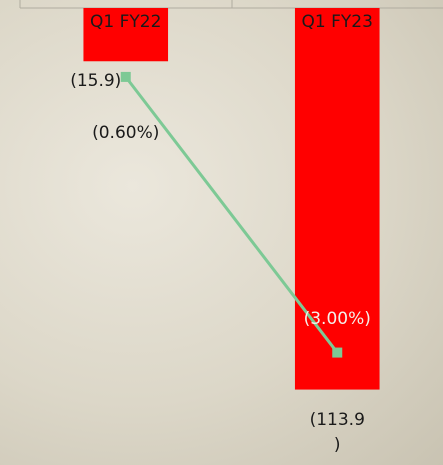 This screenshot has height=465, width=443. I want to click on bar, so click(126, 35).